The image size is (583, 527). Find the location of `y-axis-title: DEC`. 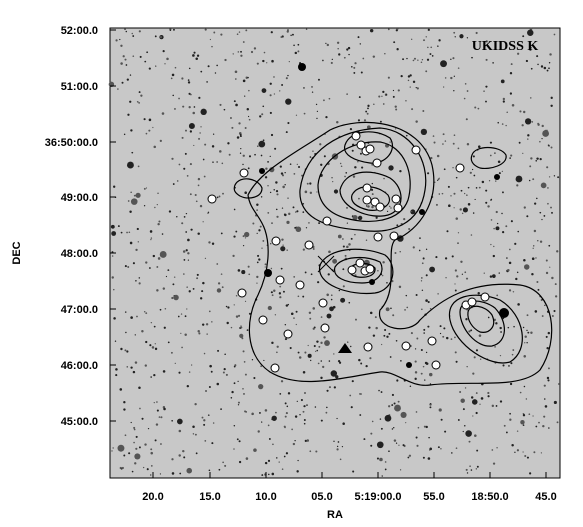

y-axis-title: DEC is located at coordinates (17, 252).